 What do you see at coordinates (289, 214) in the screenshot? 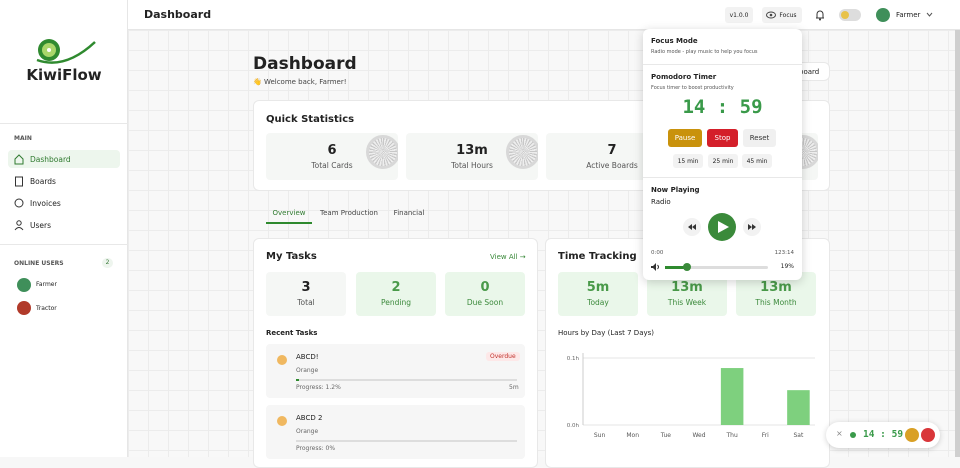
I see `tab: Overview` at bounding box center [289, 214].